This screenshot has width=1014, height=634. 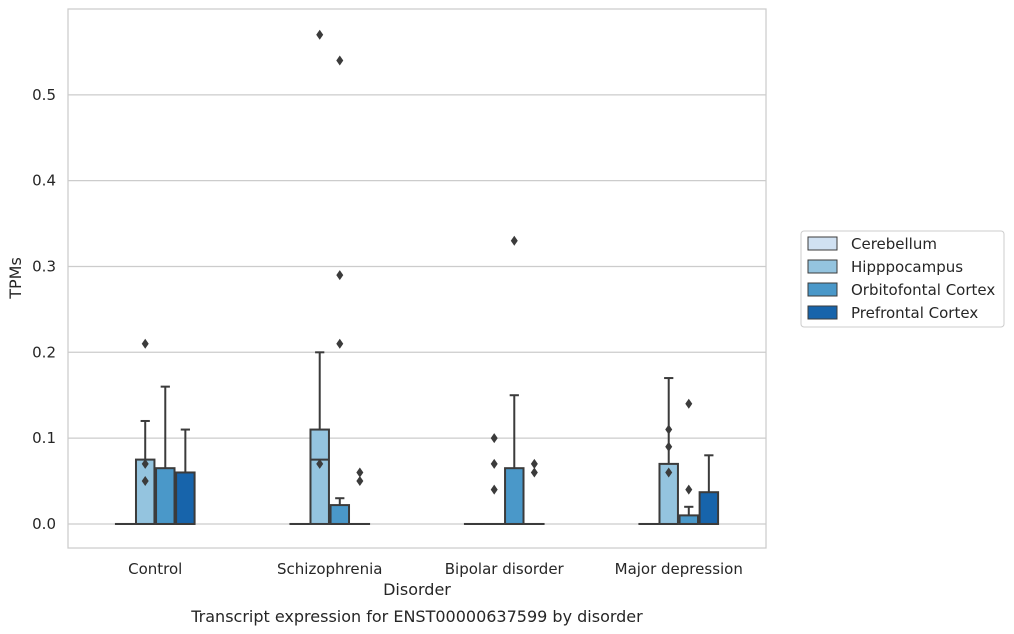 I want to click on y-tick-label: 0.1, so click(x=44, y=438).